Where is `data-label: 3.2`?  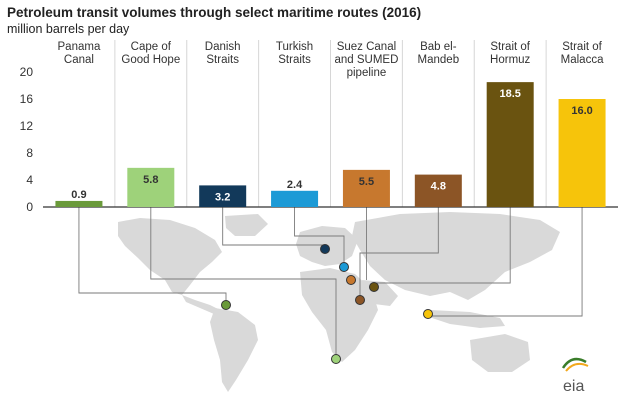
data-label: 3.2 is located at coordinates (222, 197).